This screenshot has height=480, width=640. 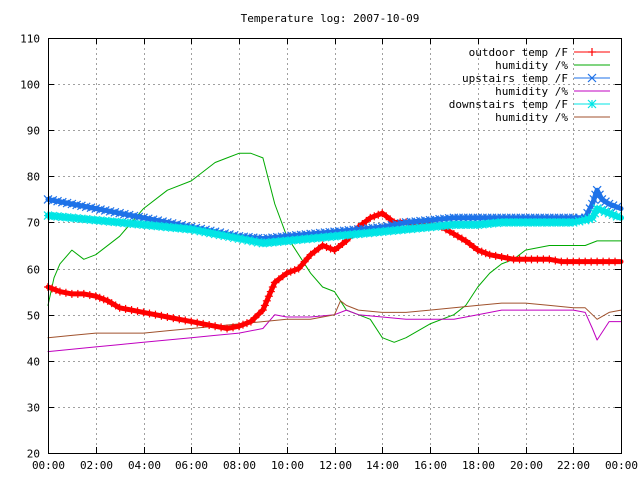 I want to click on y-tick-label: 70, so click(x=33, y=223).